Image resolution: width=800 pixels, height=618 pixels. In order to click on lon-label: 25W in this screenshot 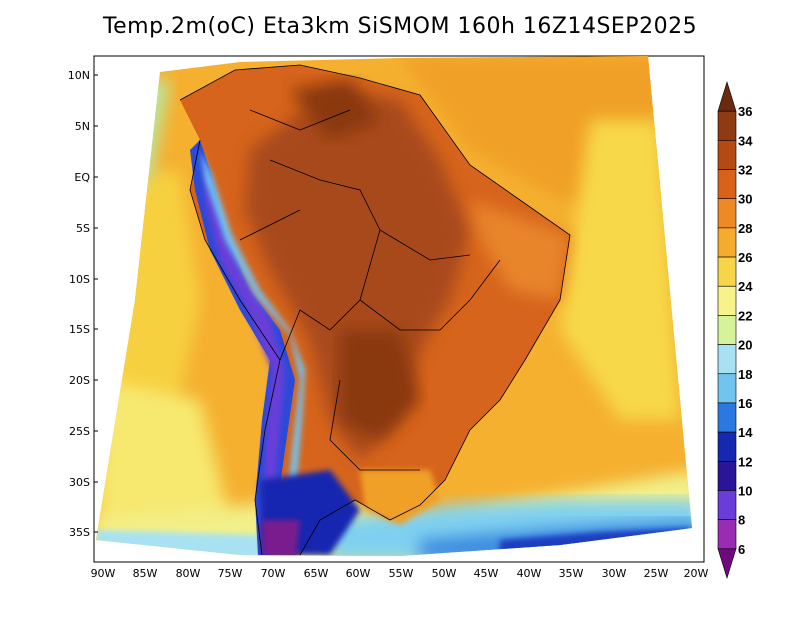, I will do `click(656, 573)`.